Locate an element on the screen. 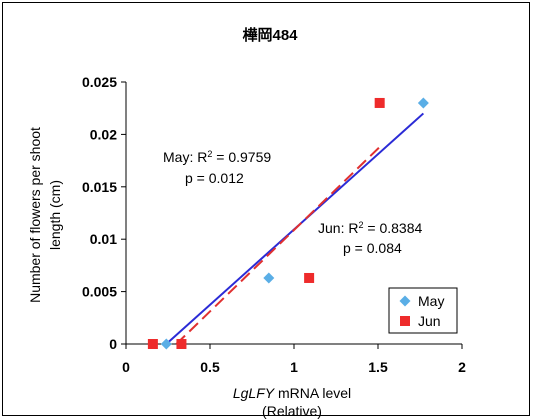 Image resolution: width=534 pixels, height=420 pixels. x-tick-label: 0.5 is located at coordinates (210, 367).